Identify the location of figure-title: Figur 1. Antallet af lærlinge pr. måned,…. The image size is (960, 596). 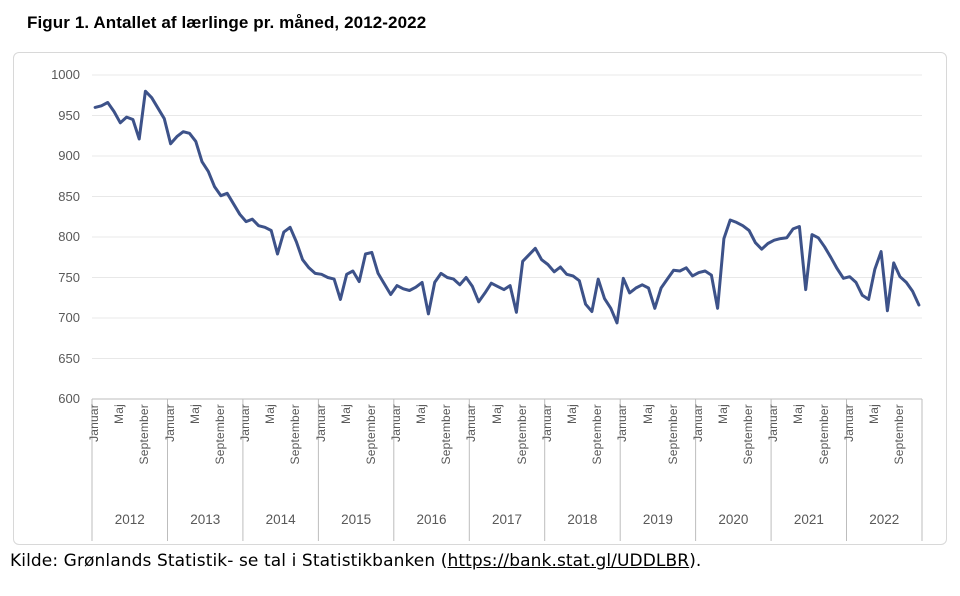
(227, 22).